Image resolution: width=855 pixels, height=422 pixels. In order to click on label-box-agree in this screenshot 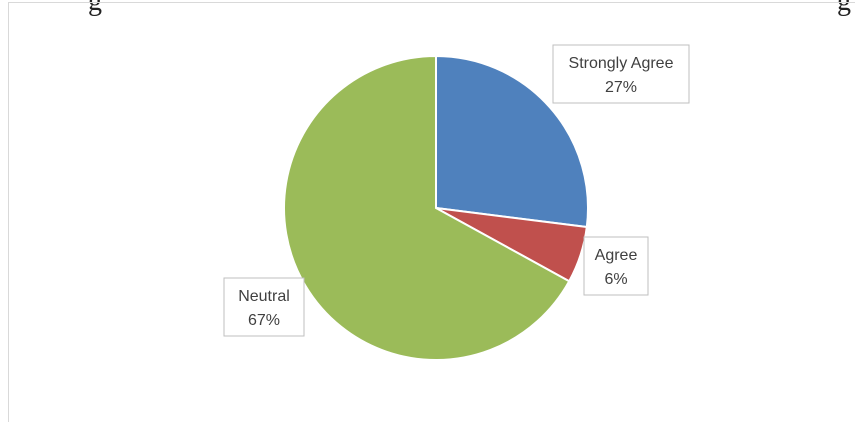, I will do `click(616, 266)`.